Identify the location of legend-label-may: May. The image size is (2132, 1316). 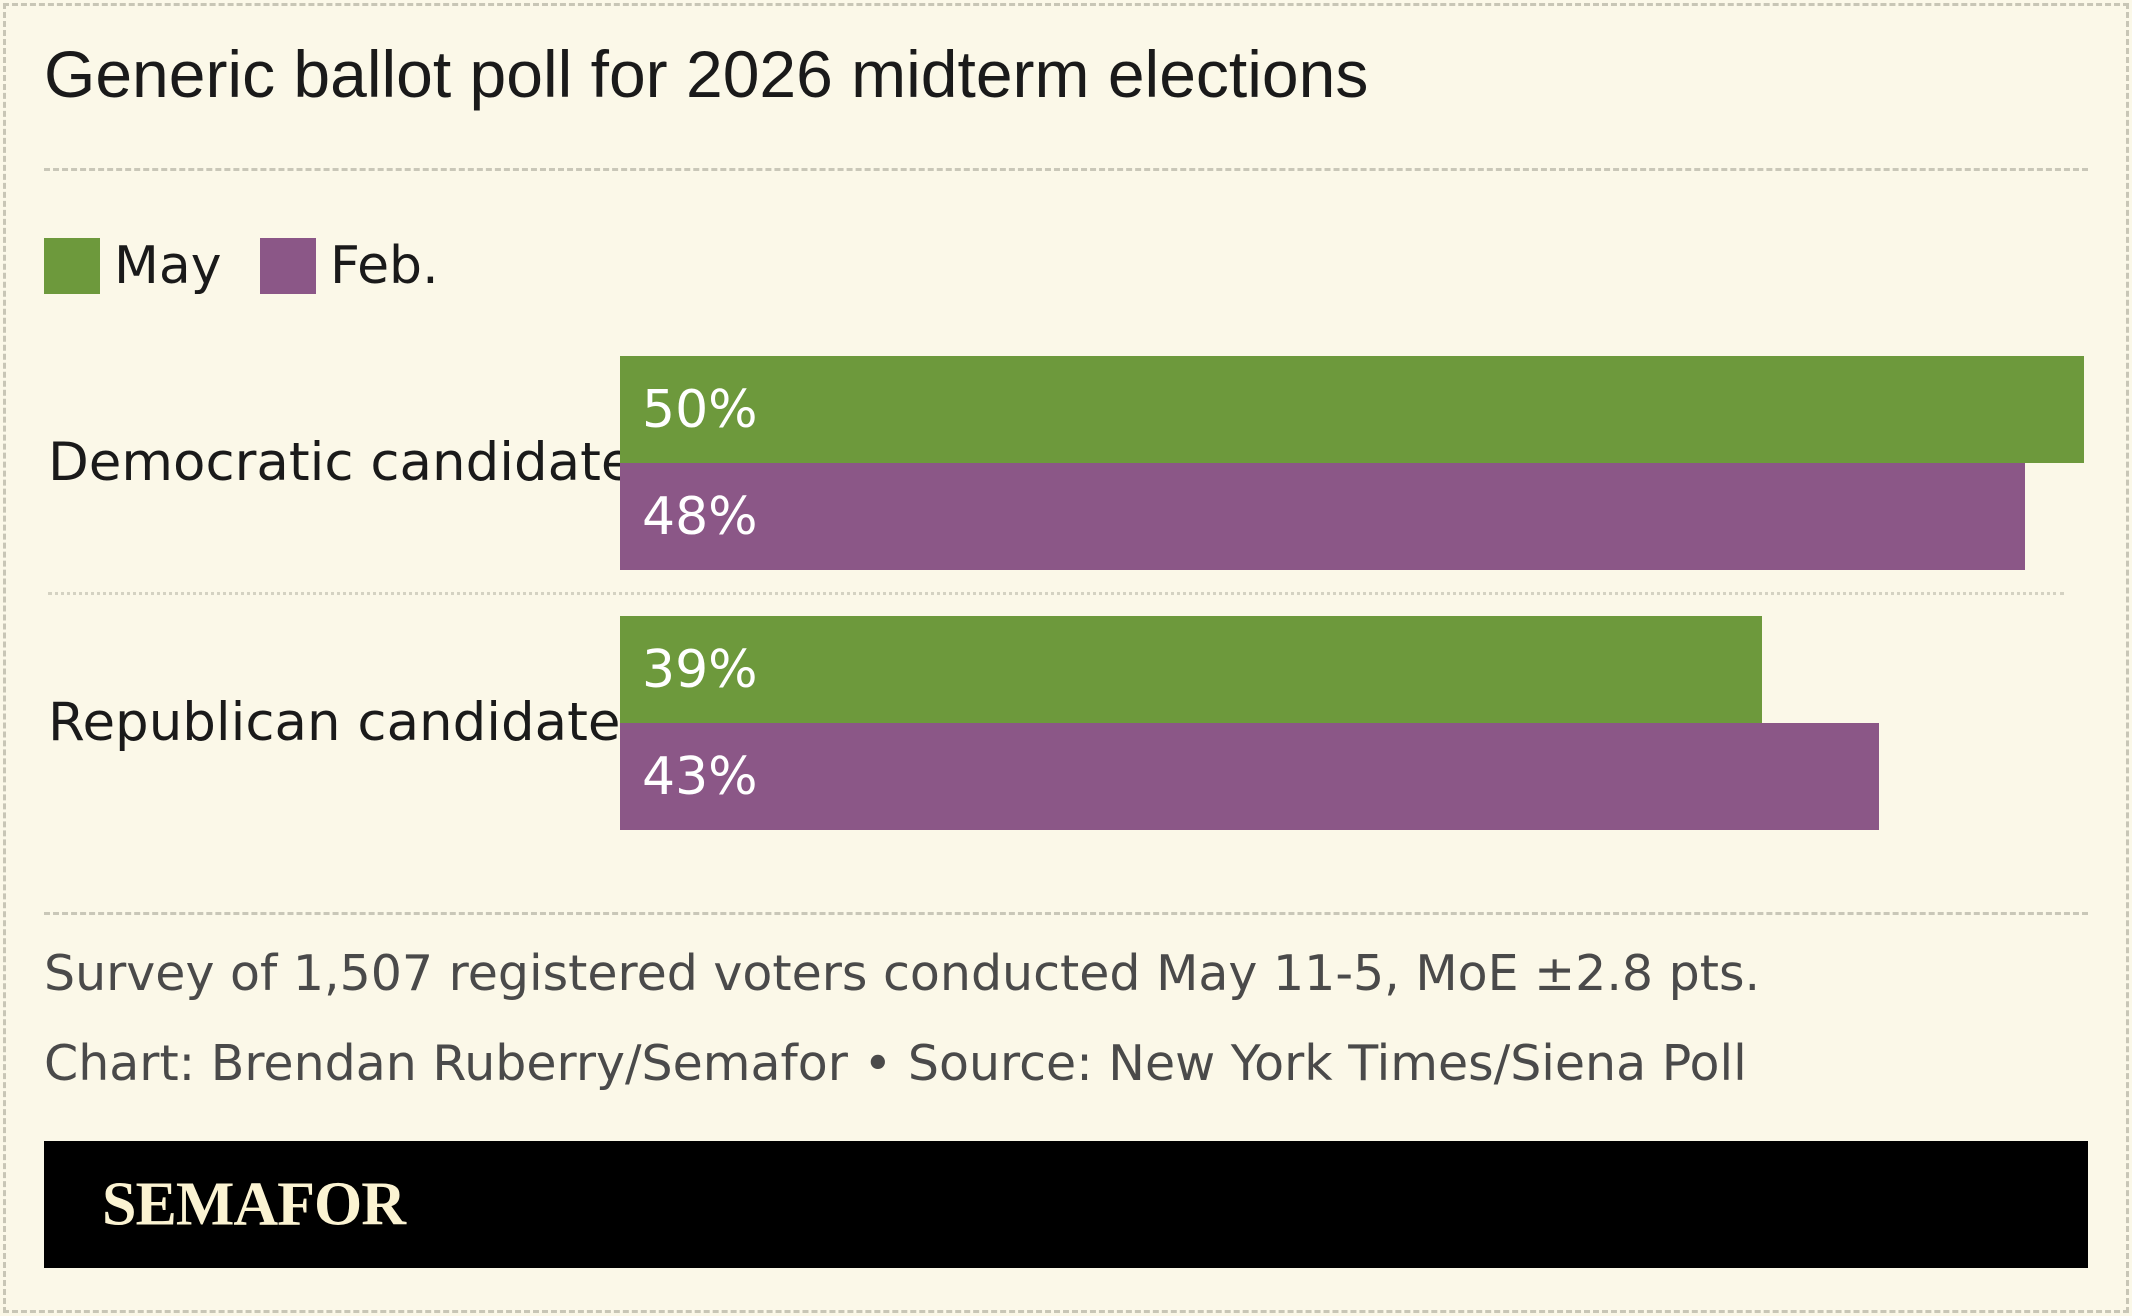
(168, 266).